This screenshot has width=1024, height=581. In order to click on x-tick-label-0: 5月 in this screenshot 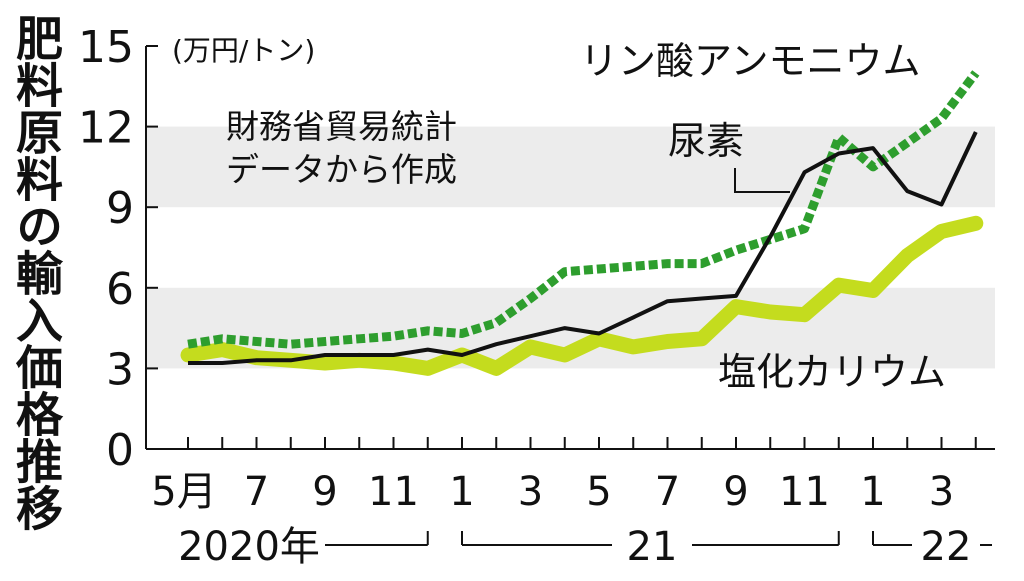, I will do `click(183, 492)`.